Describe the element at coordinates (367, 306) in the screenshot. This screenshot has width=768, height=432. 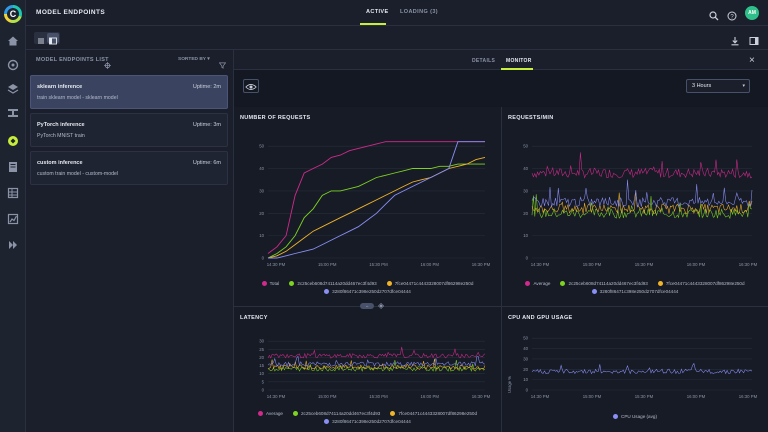
I see `resize-handle: ↔` at that location.